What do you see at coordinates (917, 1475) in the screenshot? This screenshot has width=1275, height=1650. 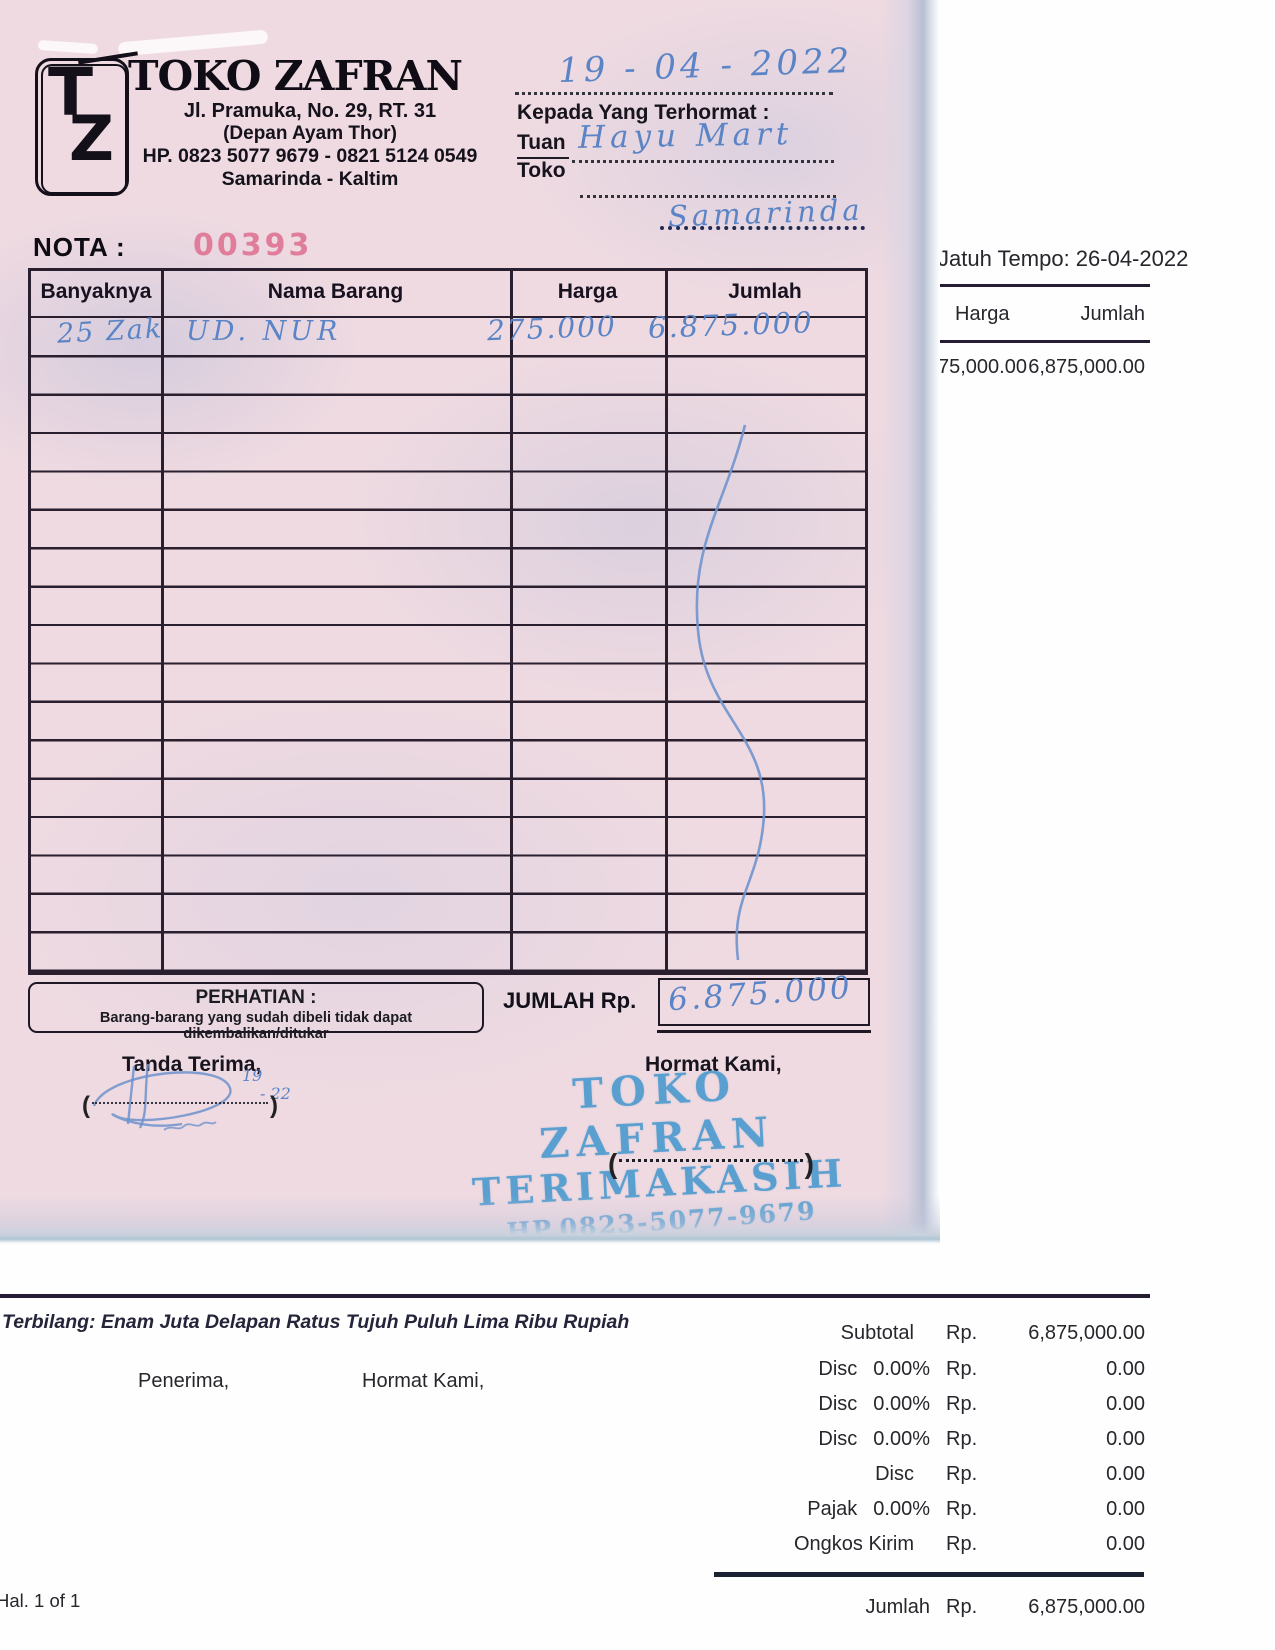 I see `totals-row-disc4: Disc Rp. 0.00` at bounding box center [917, 1475].